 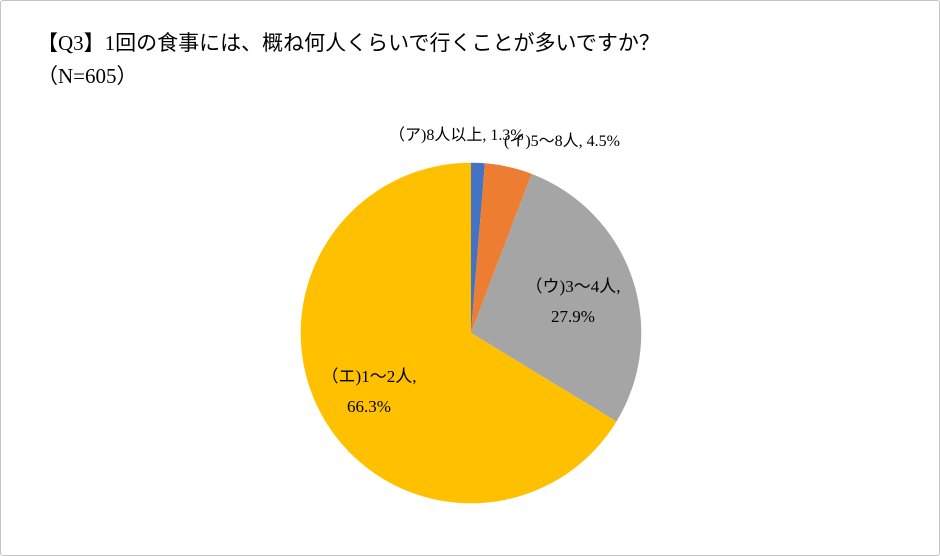 I want to click on pie-label-3to4-line1: （ウ)3～4人,, so click(x=573, y=286).